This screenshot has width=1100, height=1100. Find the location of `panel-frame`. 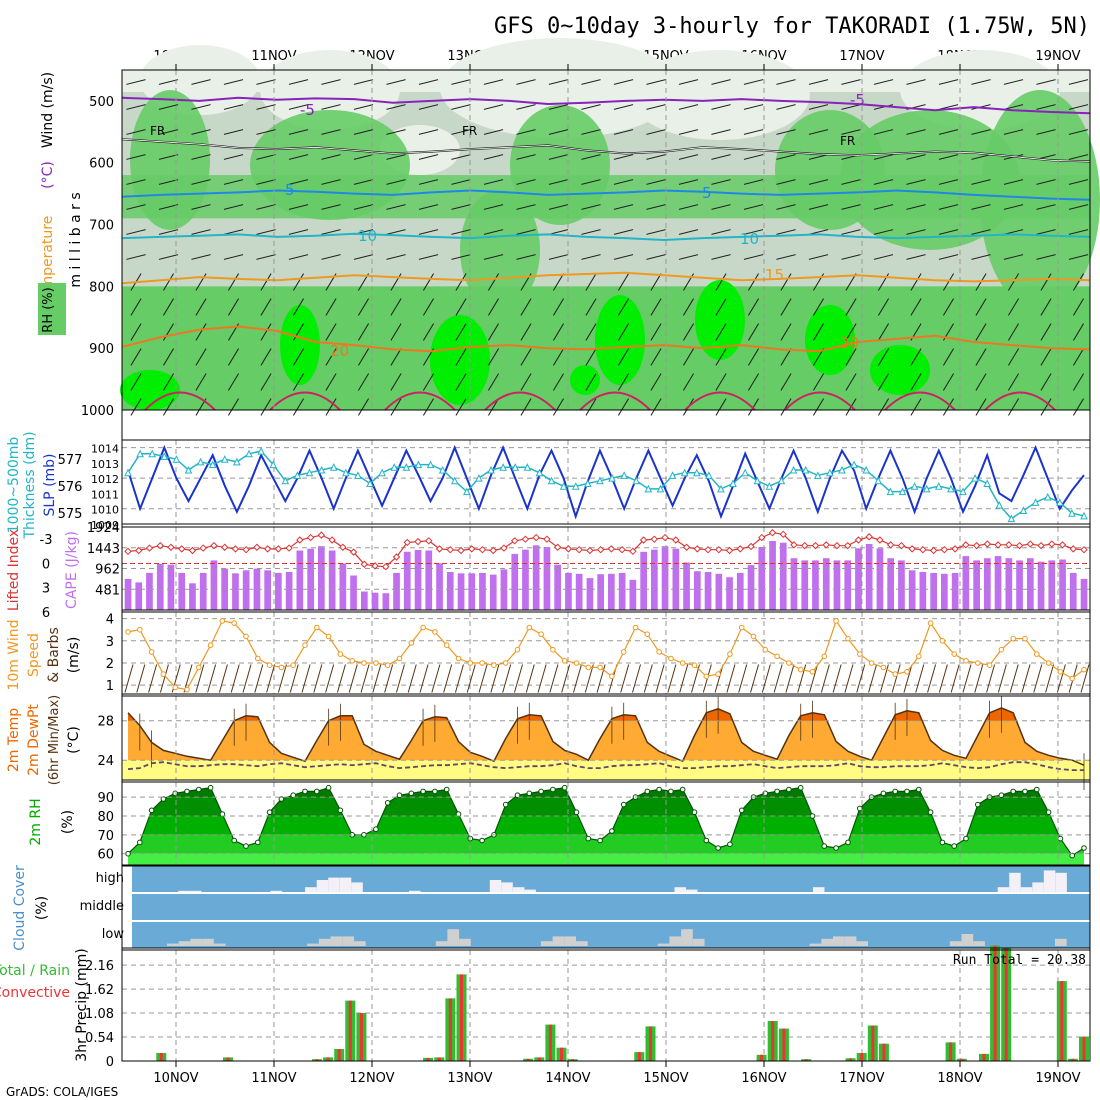

panel-frame is located at coordinates (606, 482).